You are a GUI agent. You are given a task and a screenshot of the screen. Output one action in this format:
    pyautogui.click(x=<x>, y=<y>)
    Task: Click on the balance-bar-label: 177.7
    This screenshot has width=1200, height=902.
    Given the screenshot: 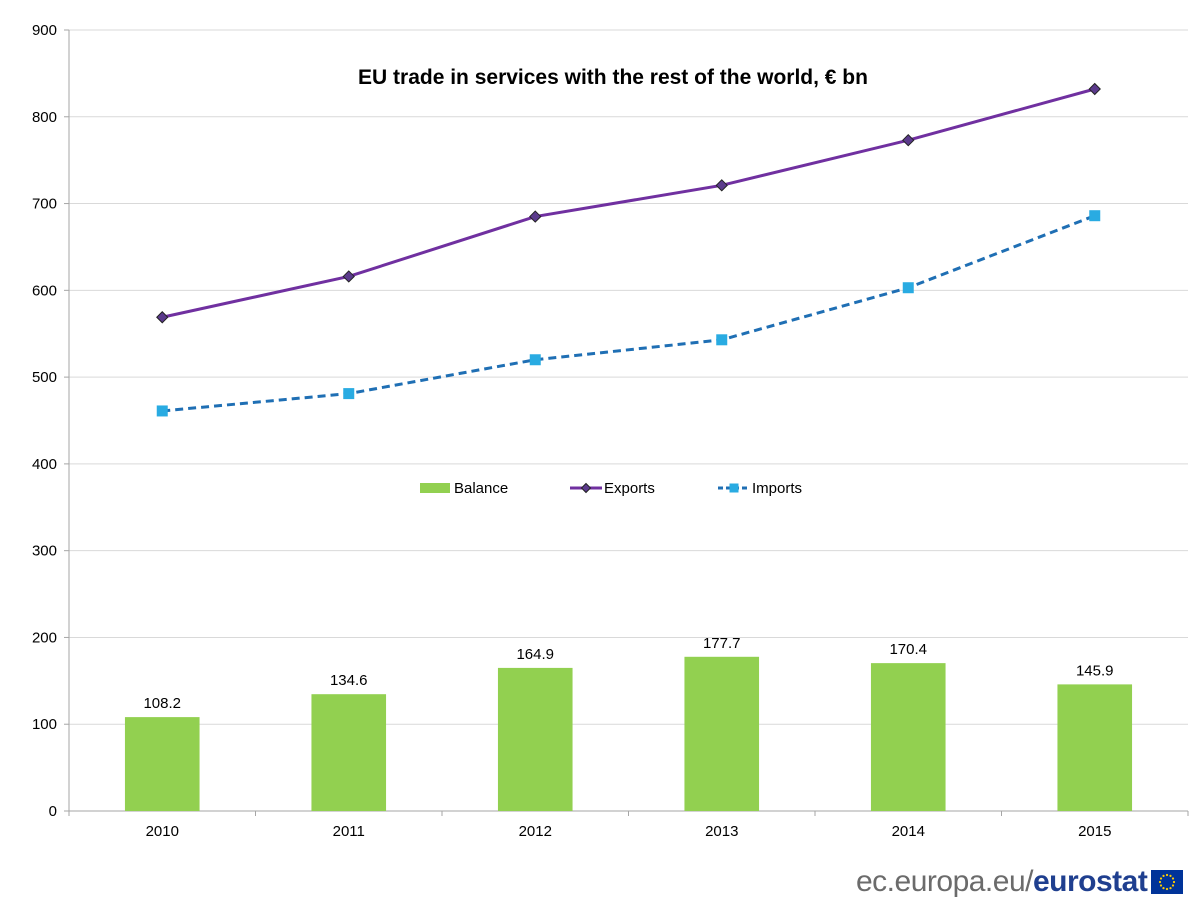 What is the action you would take?
    pyautogui.click(x=722, y=643)
    